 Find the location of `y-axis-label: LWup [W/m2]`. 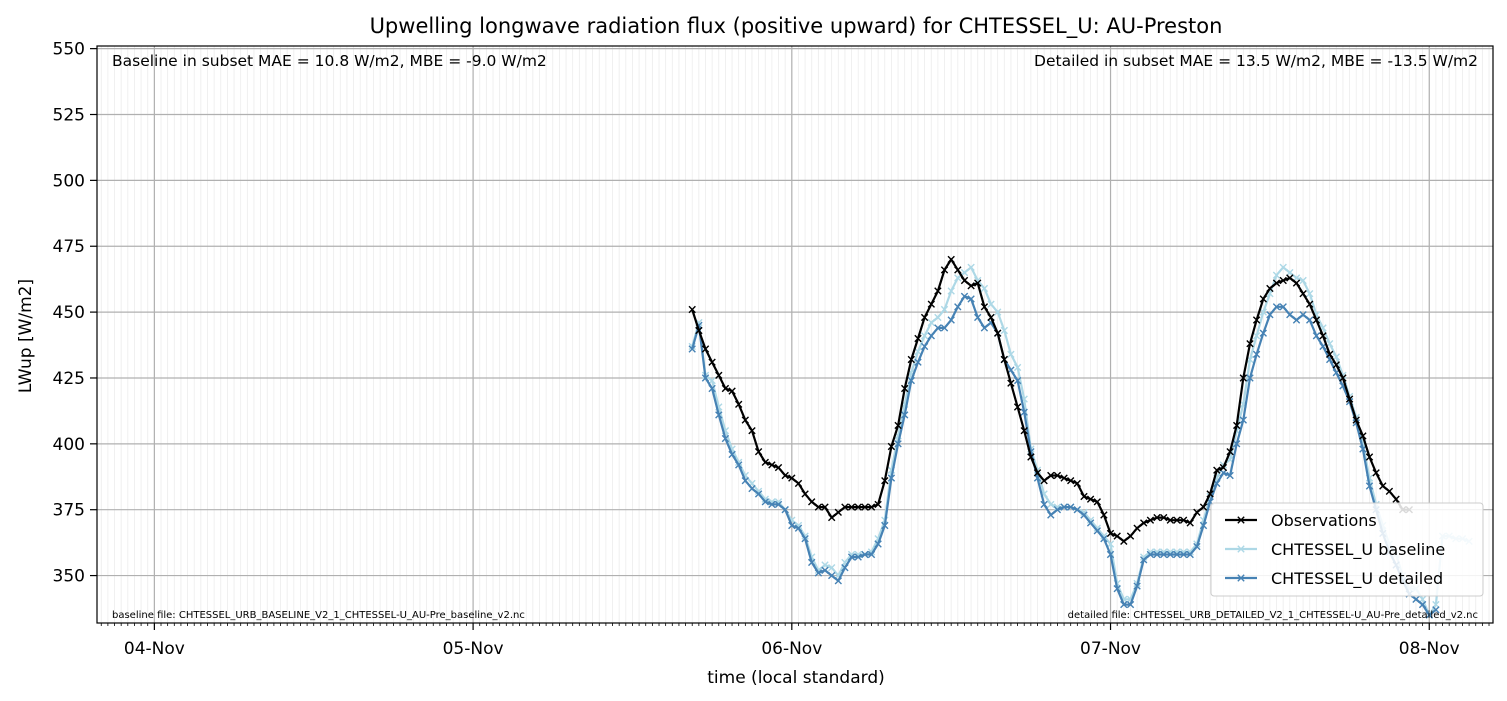

y-axis-label: LWup [W/m2] is located at coordinates (26, 336).